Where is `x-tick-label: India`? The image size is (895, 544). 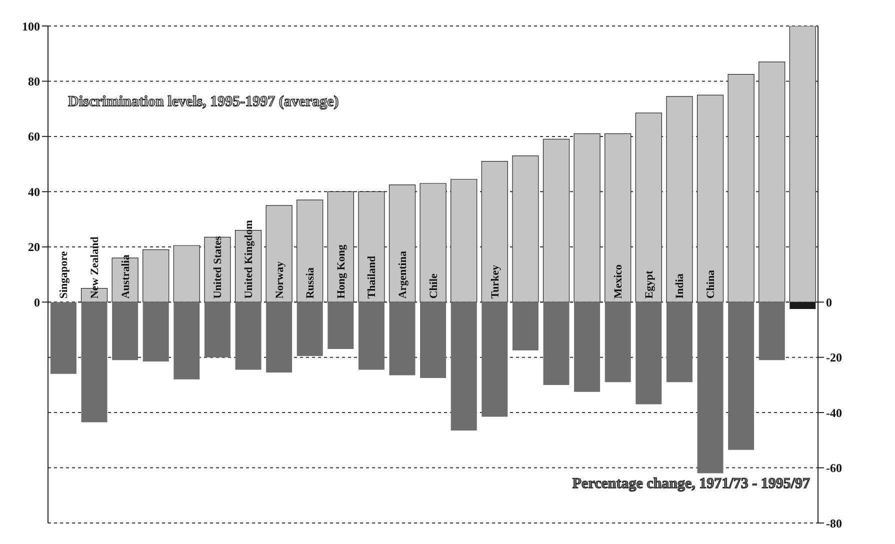
x-tick-label: India is located at coordinates (680, 286).